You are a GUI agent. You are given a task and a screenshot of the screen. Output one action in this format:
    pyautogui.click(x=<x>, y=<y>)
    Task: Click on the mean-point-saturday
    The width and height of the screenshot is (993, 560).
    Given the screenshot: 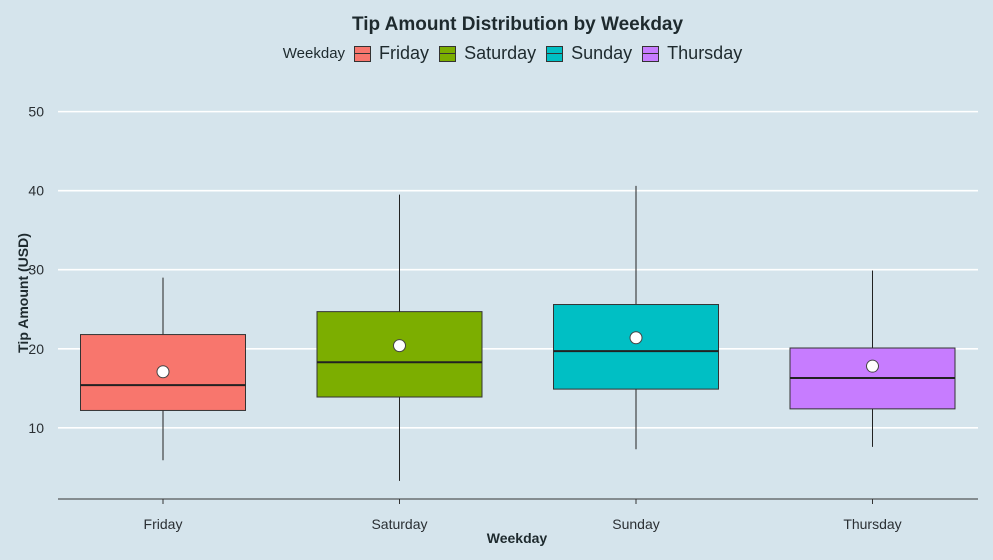 What is the action you would take?
    pyautogui.click(x=400, y=346)
    